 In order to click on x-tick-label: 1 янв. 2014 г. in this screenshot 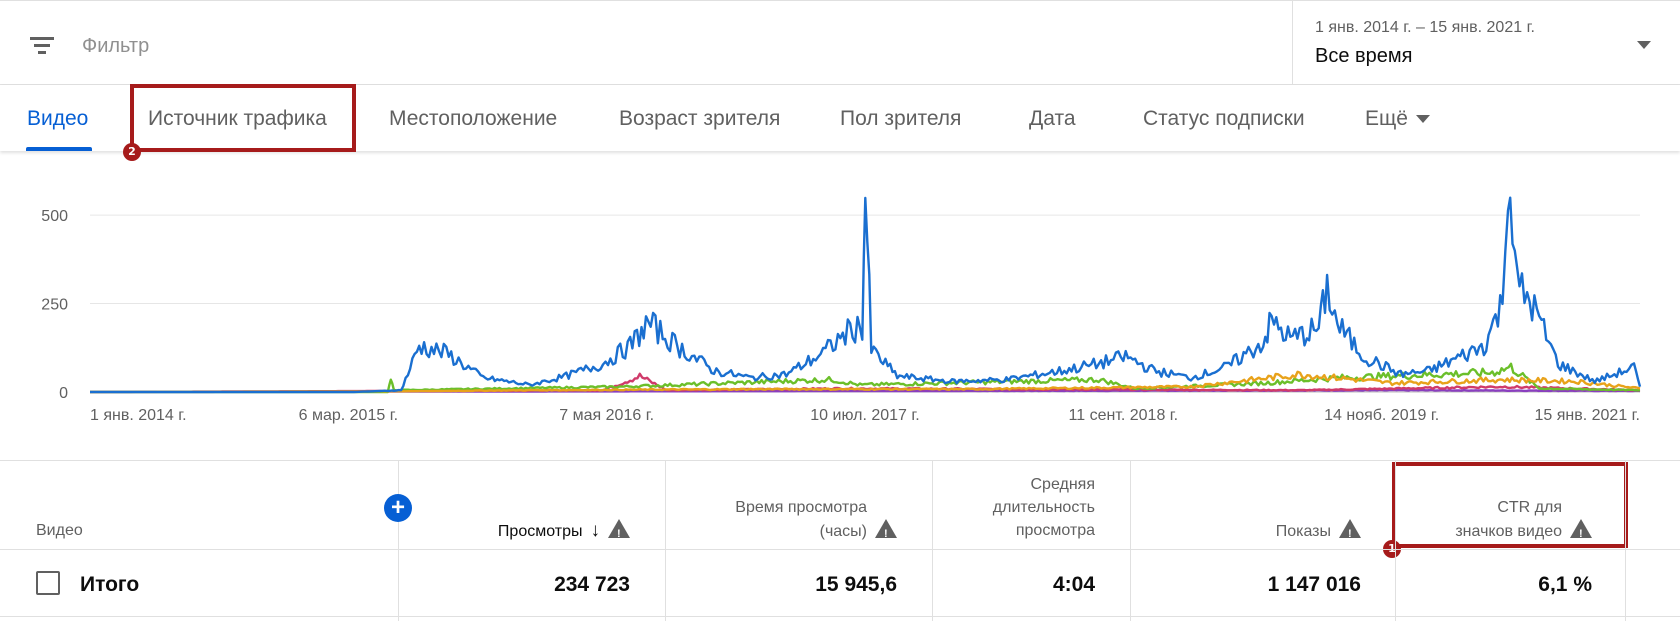, I will do `click(138, 415)`.